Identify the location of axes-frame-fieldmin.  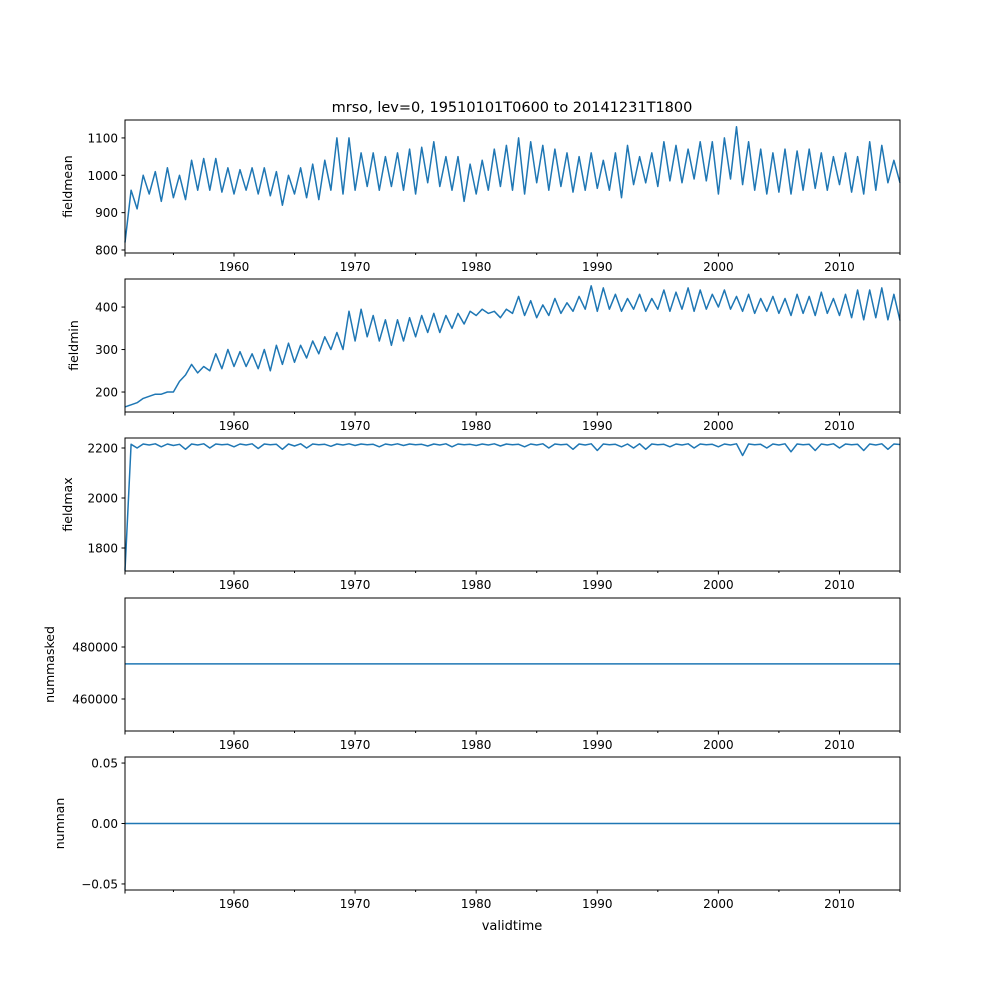
(512, 345).